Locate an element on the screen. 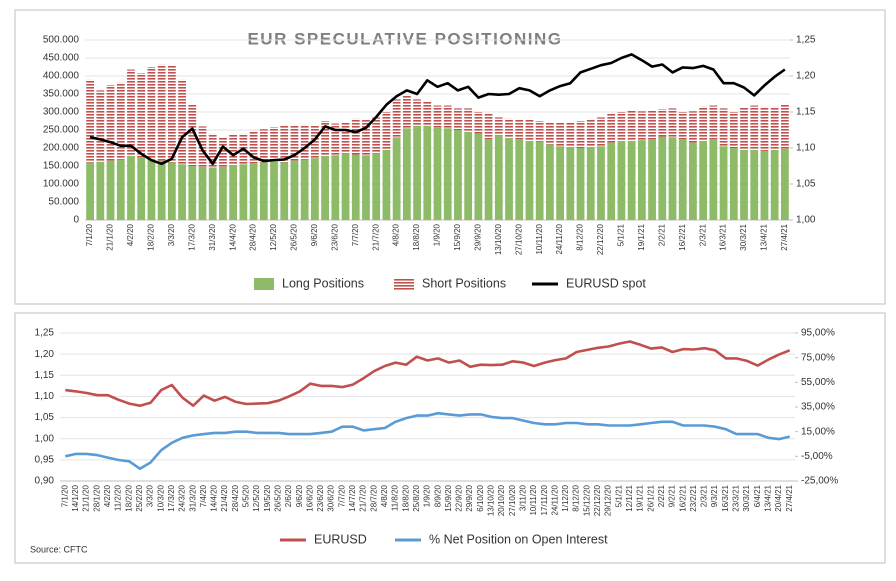  x-tick-label: 5/1/21 is located at coordinates (621, 234).